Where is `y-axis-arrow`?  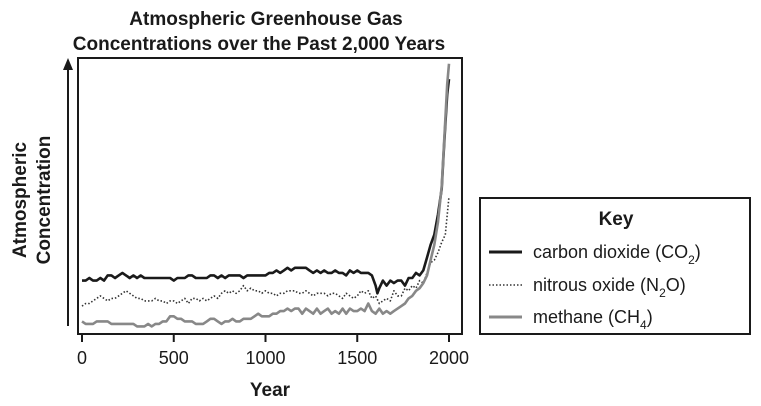 y-axis-arrow is located at coordinates (68, 192).